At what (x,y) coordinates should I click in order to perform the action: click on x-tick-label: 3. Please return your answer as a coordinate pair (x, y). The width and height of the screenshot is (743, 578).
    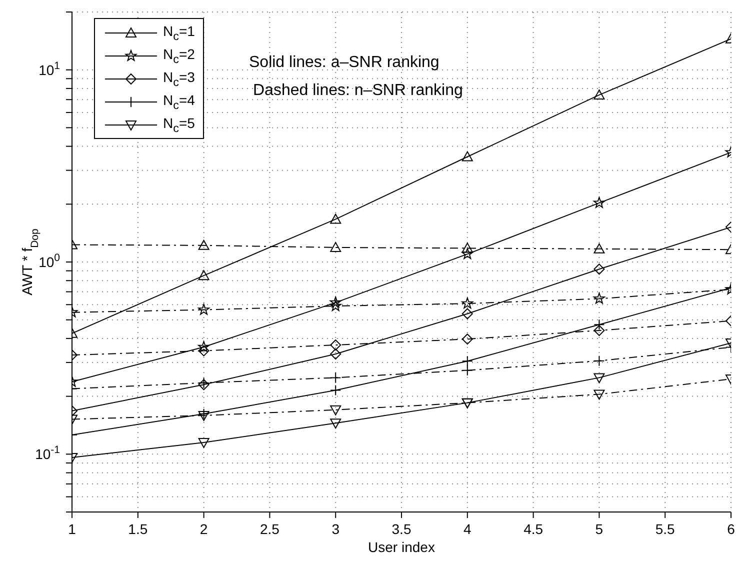
    Looking at the image, I should click on (336, 529).